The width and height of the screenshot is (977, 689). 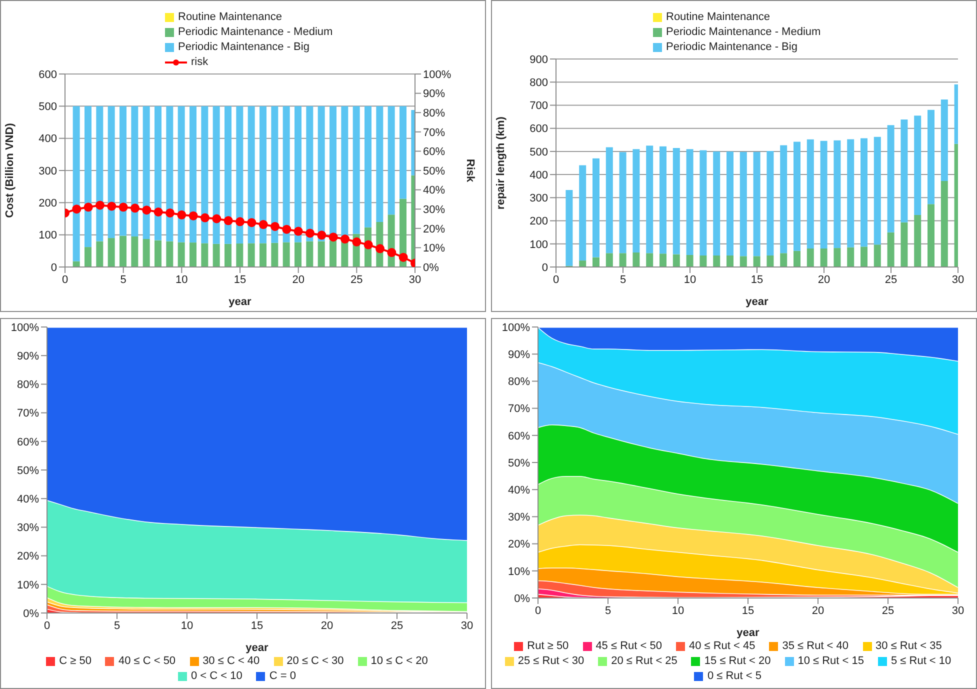 What do you see at coordinates (434, 114) in the screenshot?
I see `y2-tick-label: 80%` at bounding box center [434, 114].